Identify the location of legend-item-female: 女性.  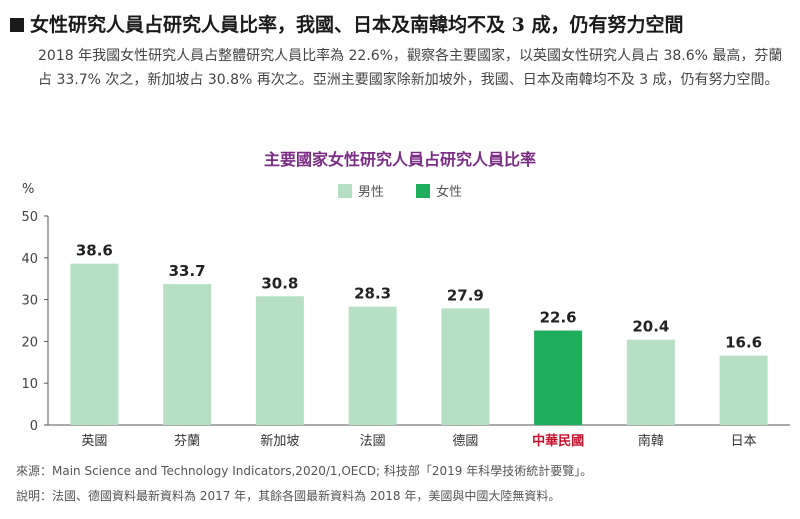
(439, 190).